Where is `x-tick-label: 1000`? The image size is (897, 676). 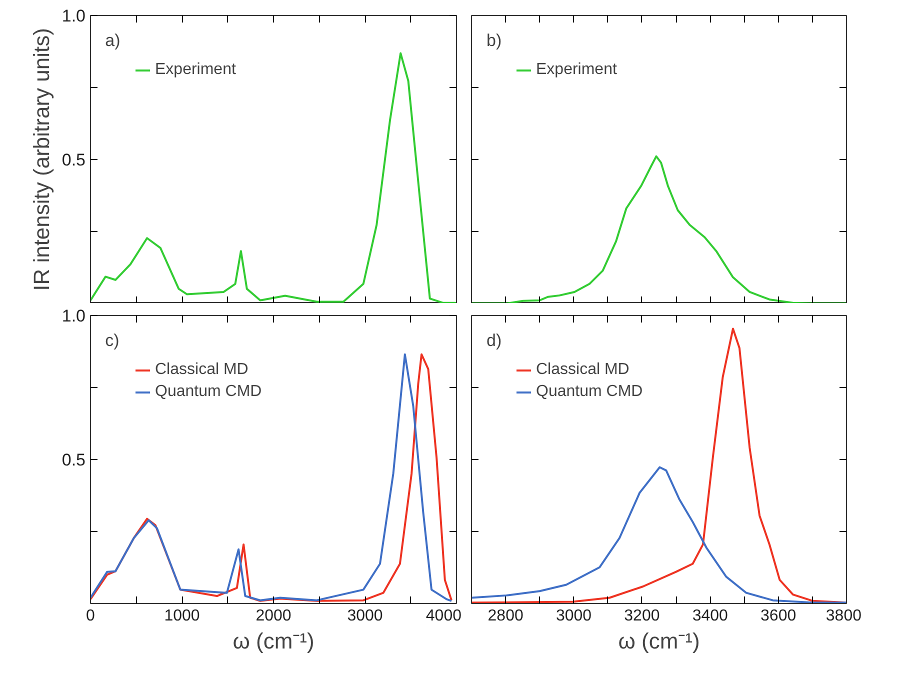 x-tick-label: 1000 is located at coordinates (182, 616).